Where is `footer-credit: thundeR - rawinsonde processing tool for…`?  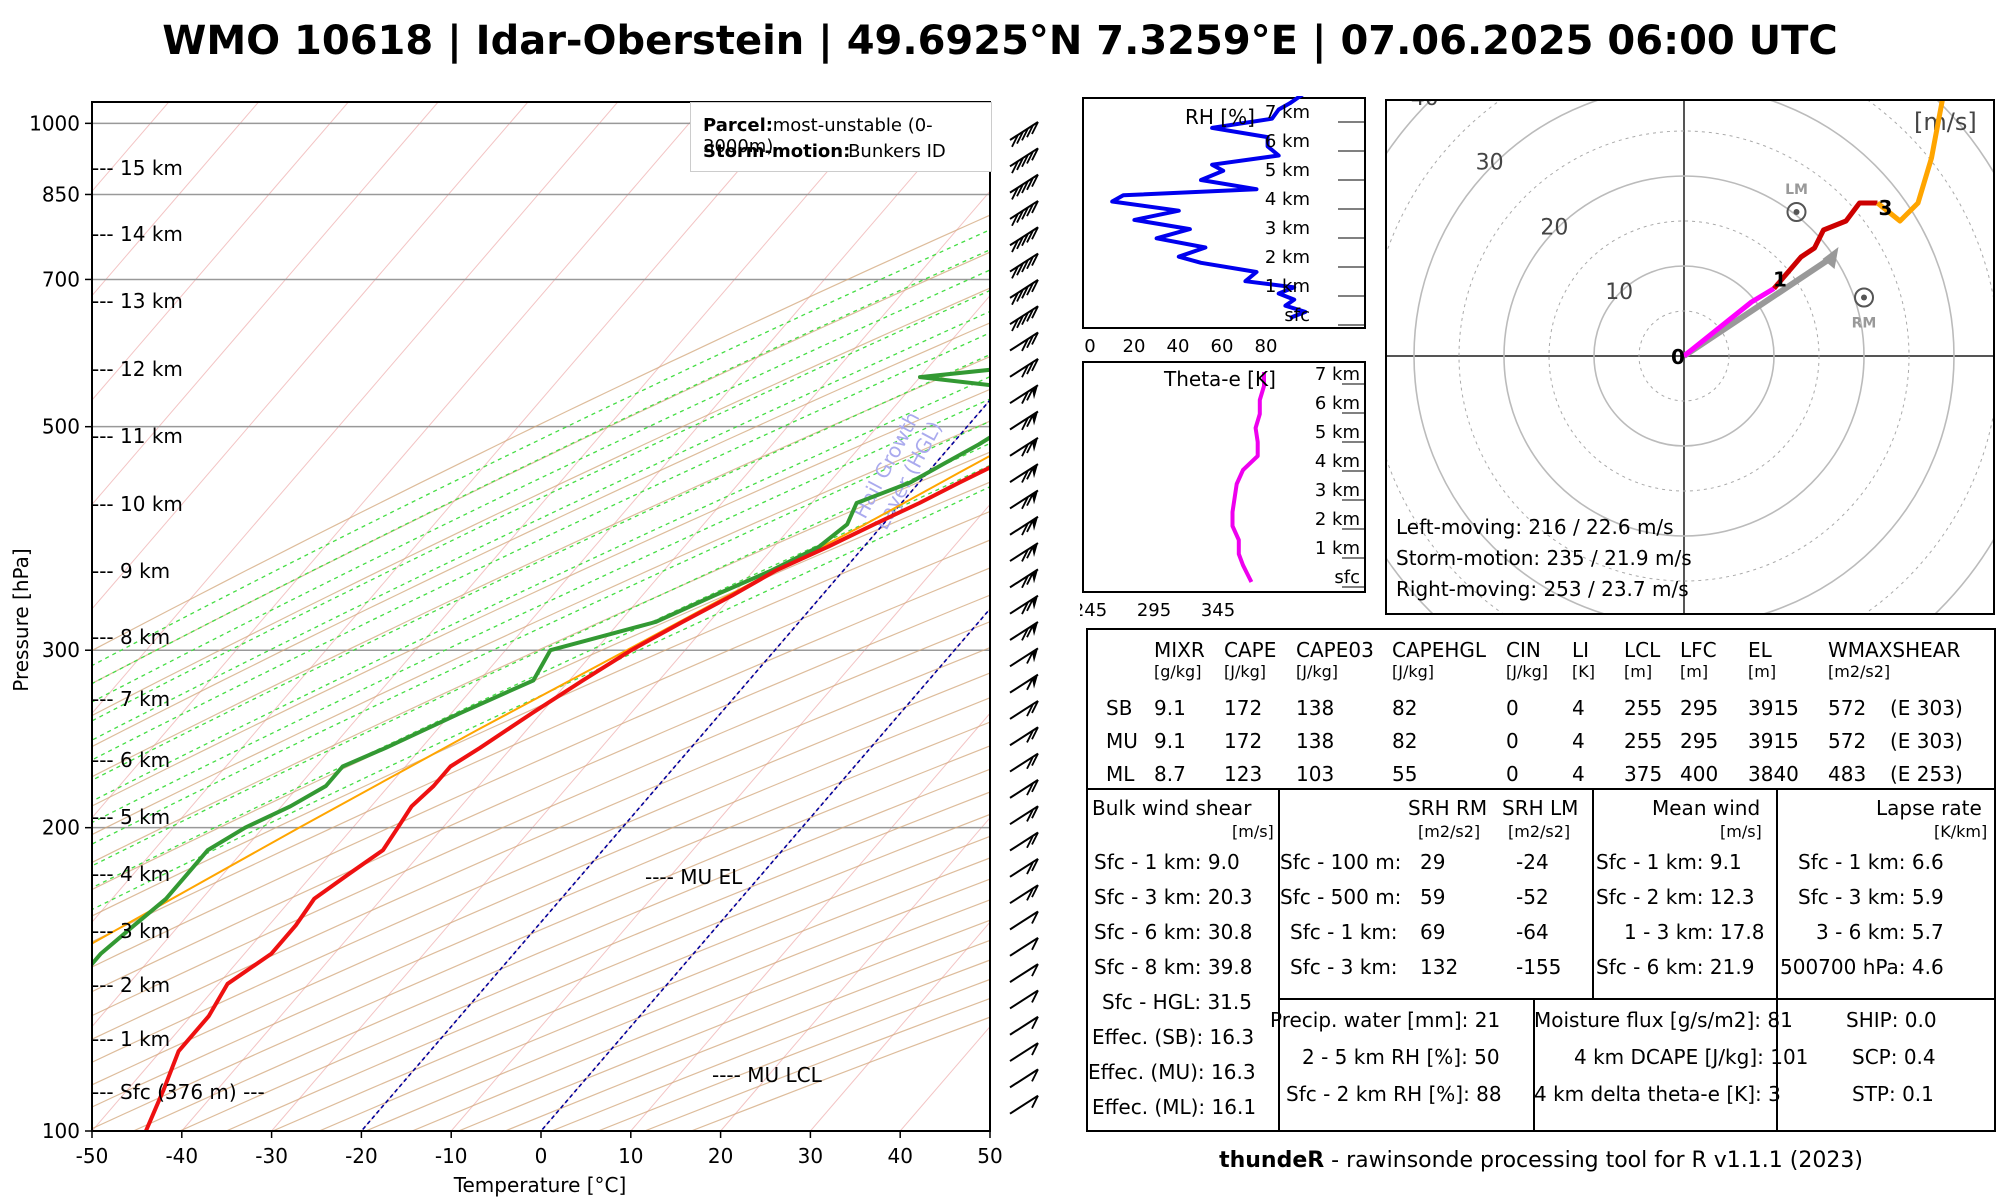 footer-credit: thundeR - rawinsonde processing tool for… is located at coordinates (1541, 1160).